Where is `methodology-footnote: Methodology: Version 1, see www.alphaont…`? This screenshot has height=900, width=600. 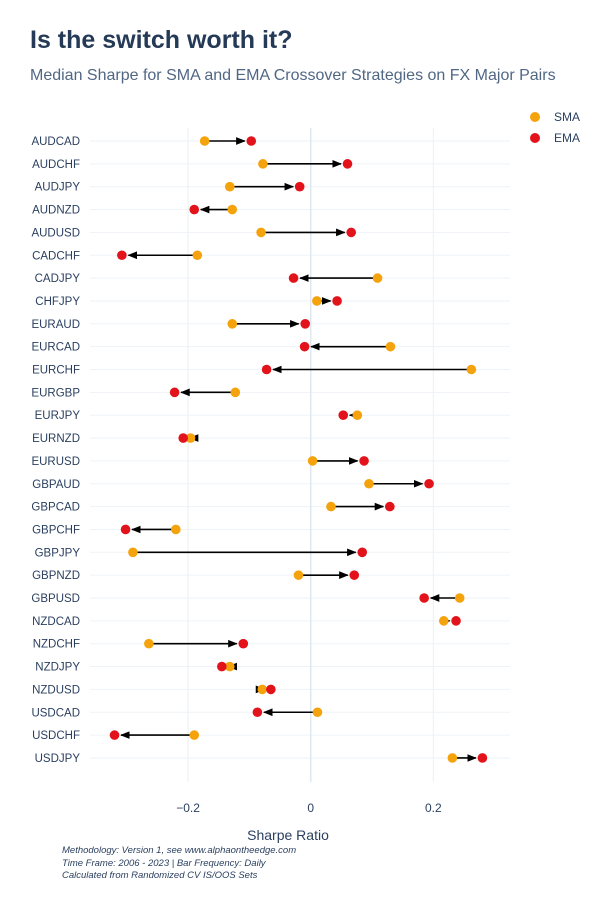
methodology-footnote: Methodology: Version 1, see www.alphaont… is located at coordinates (179, 864).